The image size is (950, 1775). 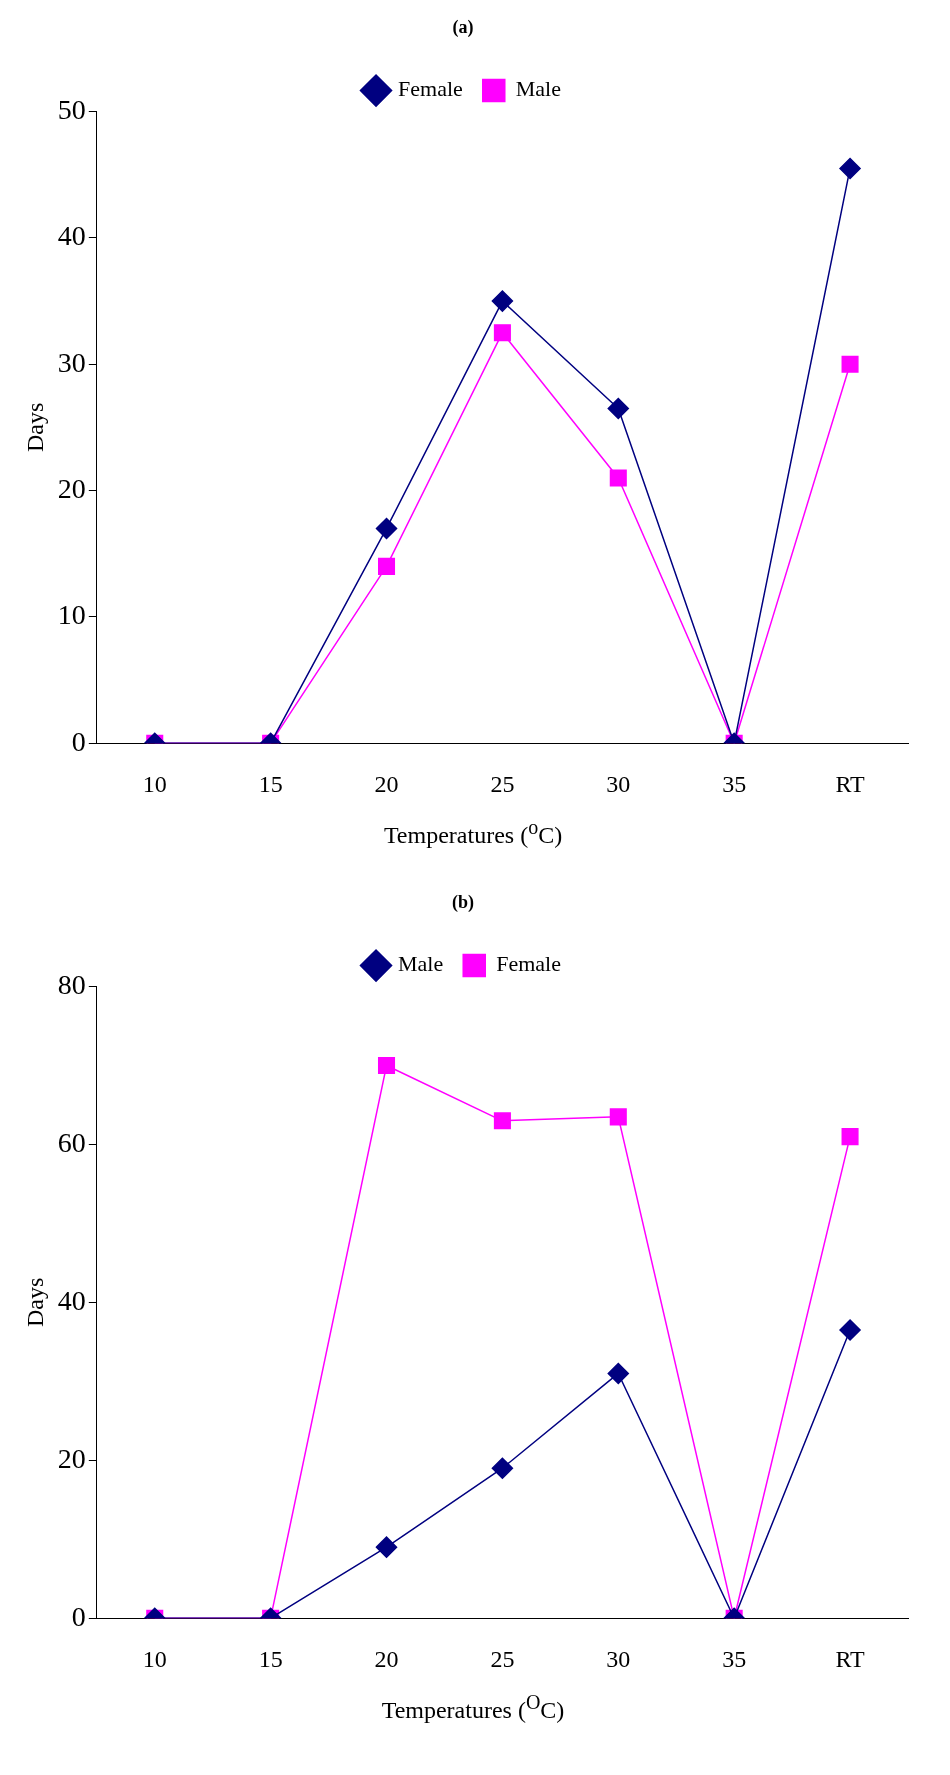 What do you see at coordinates (463, 28) in the screenshot?
I see `chart-title: (a)` at bounding box center [463, 28].